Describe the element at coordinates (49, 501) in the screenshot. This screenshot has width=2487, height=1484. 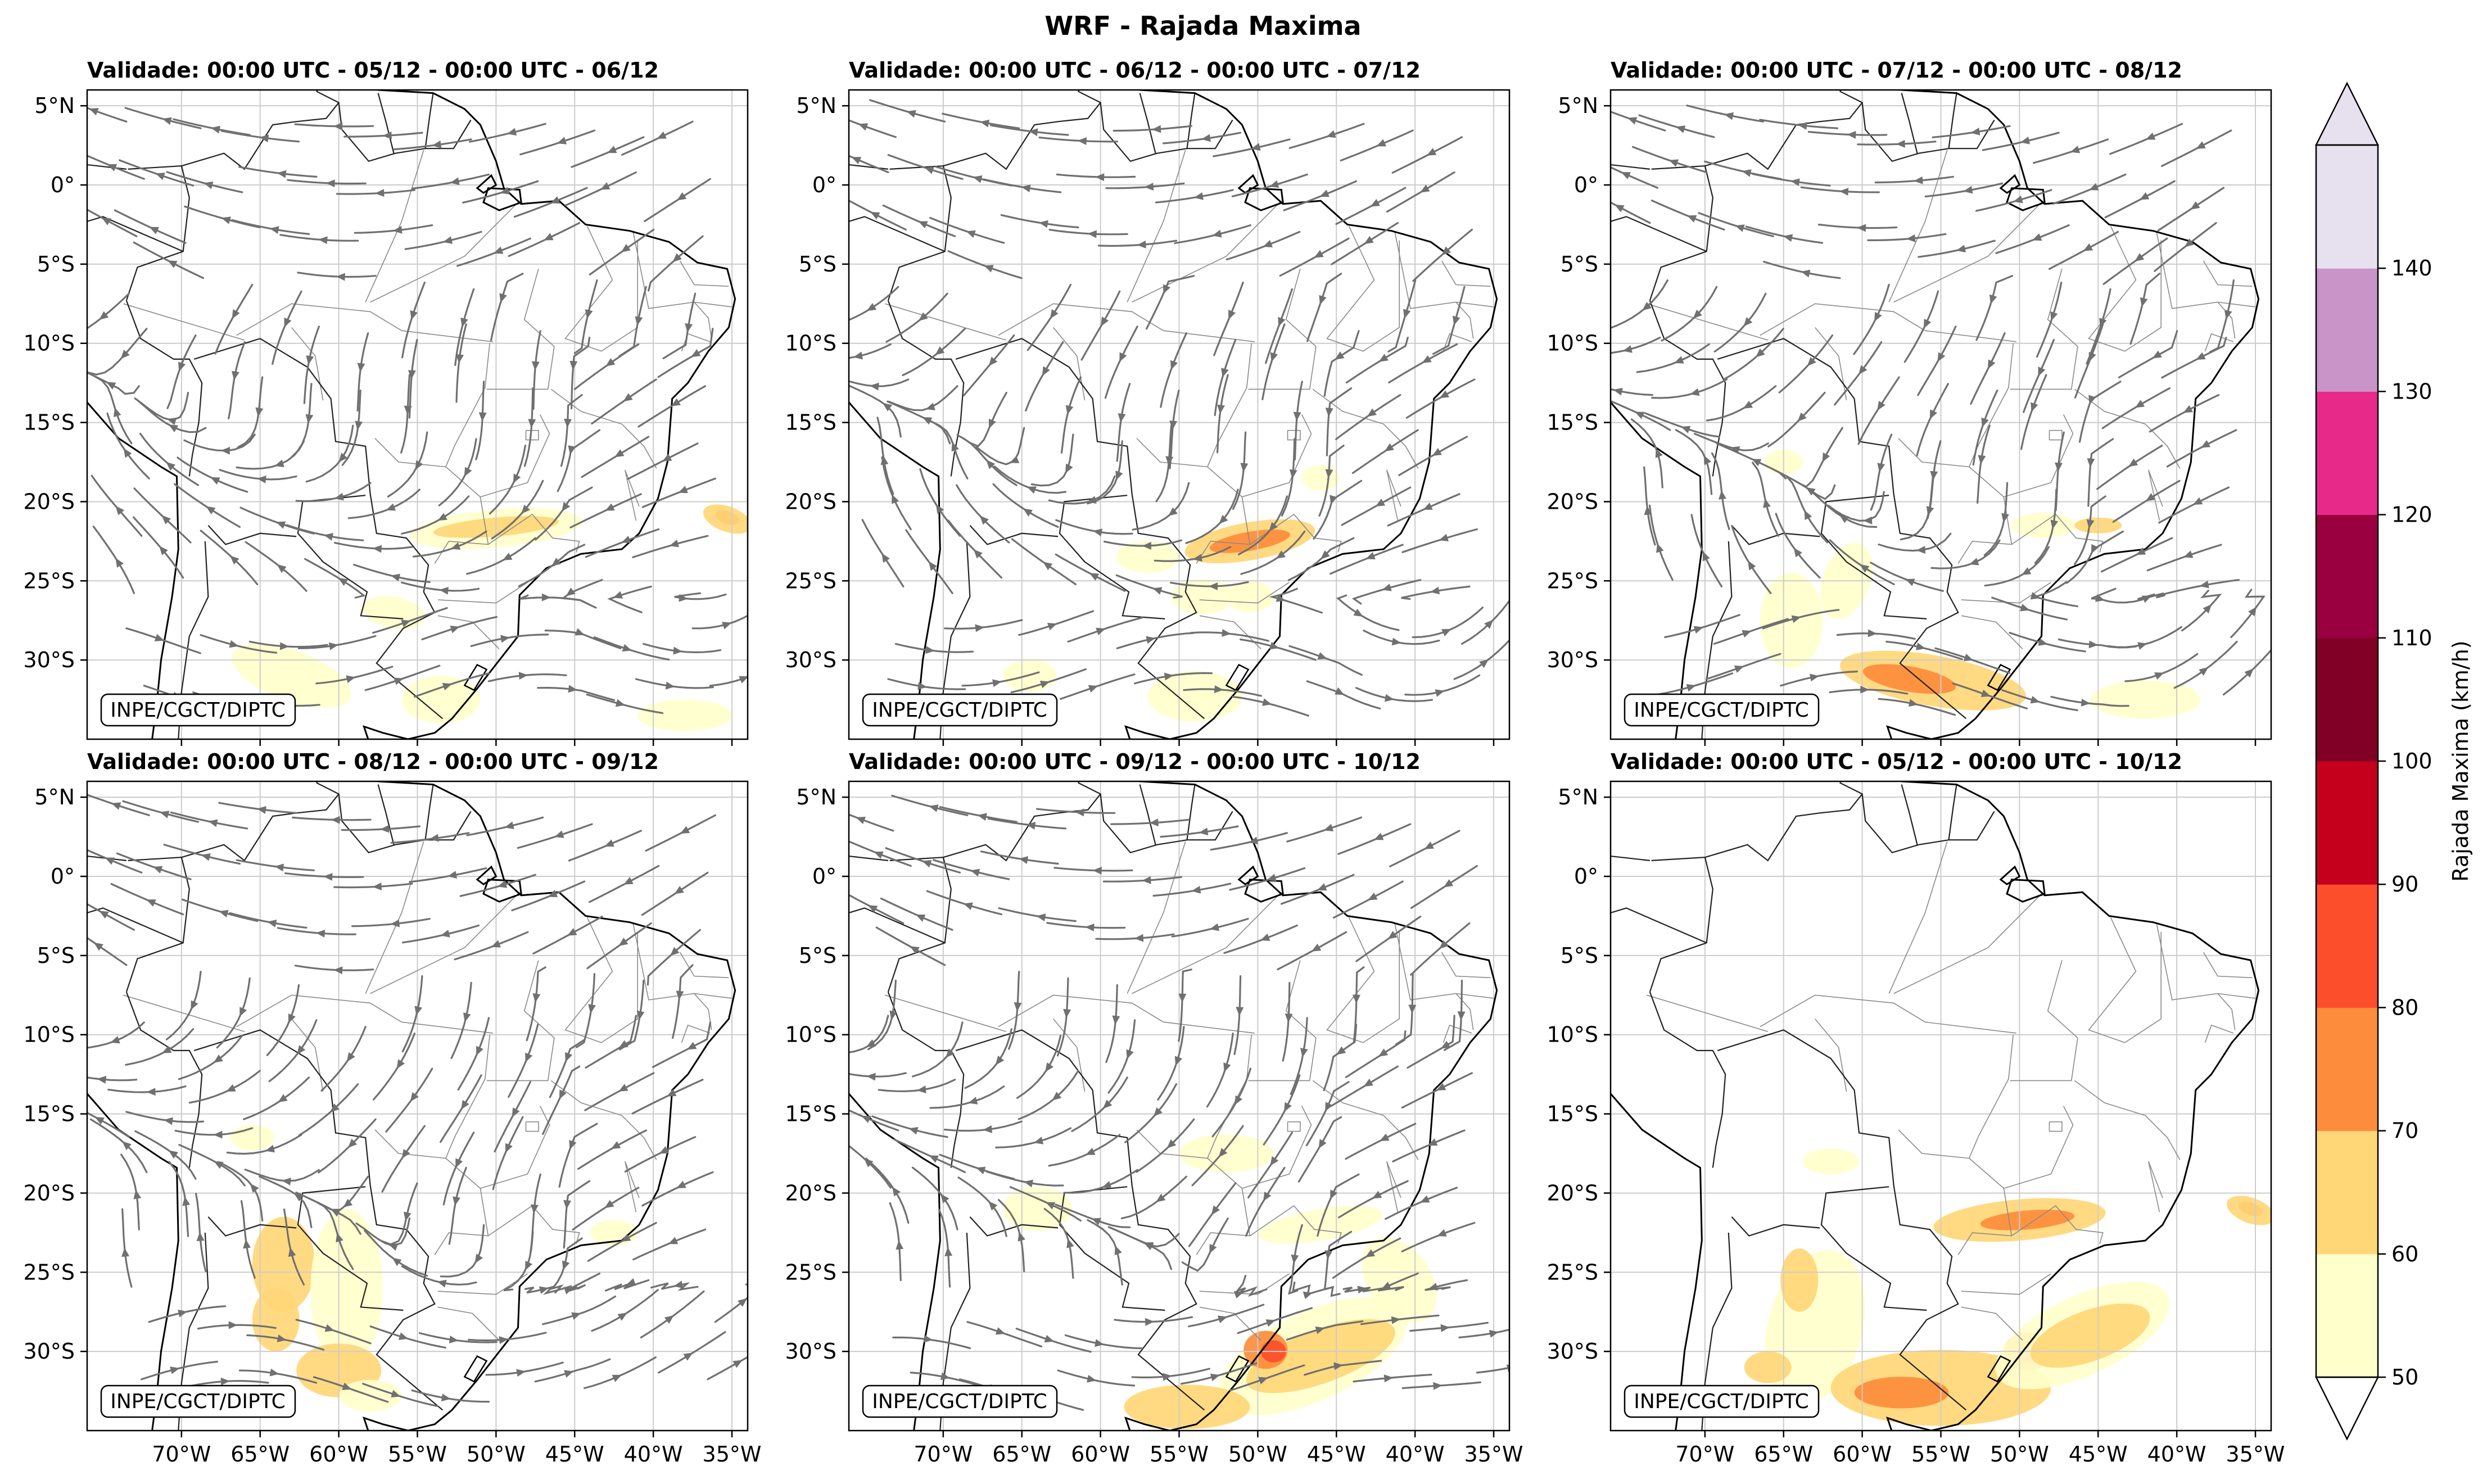
I see `lat-tick-label: 20°S` at that location.